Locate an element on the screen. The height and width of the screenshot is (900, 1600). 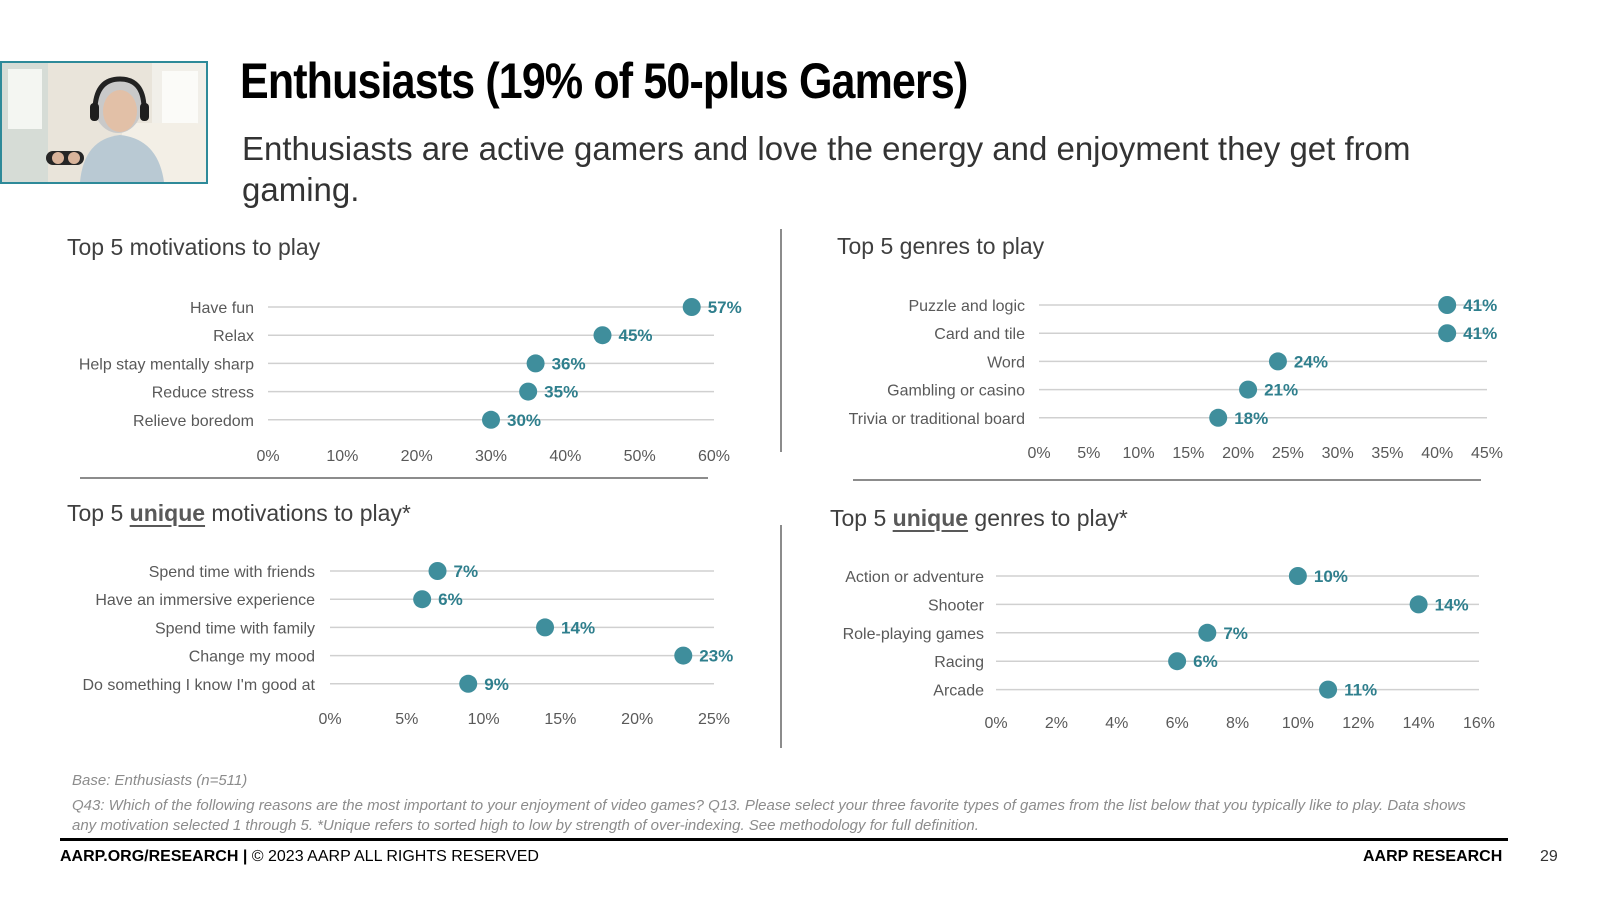
chart-title-emphasis: unique is located at coordinates (930, 518).